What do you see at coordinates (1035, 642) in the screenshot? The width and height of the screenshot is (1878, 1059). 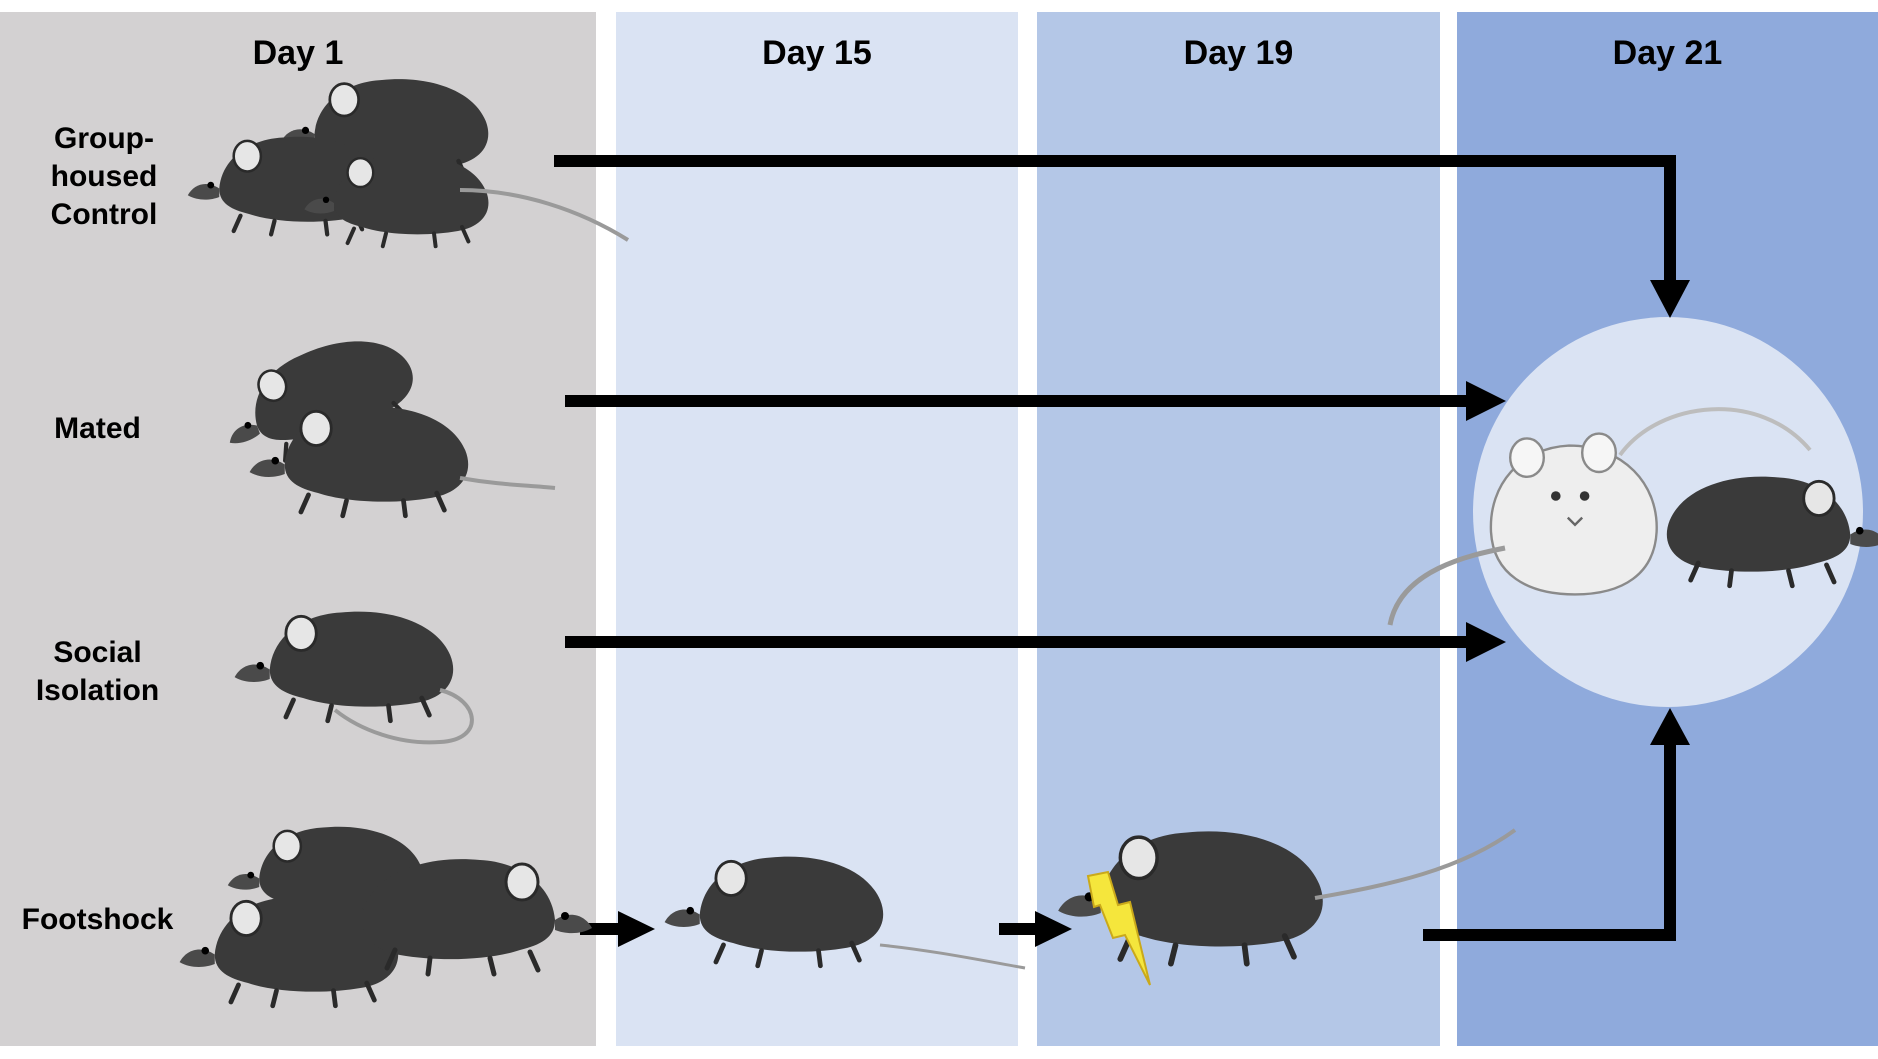 I see `arrow-social-isolation` at bounding box center [1035, 642].